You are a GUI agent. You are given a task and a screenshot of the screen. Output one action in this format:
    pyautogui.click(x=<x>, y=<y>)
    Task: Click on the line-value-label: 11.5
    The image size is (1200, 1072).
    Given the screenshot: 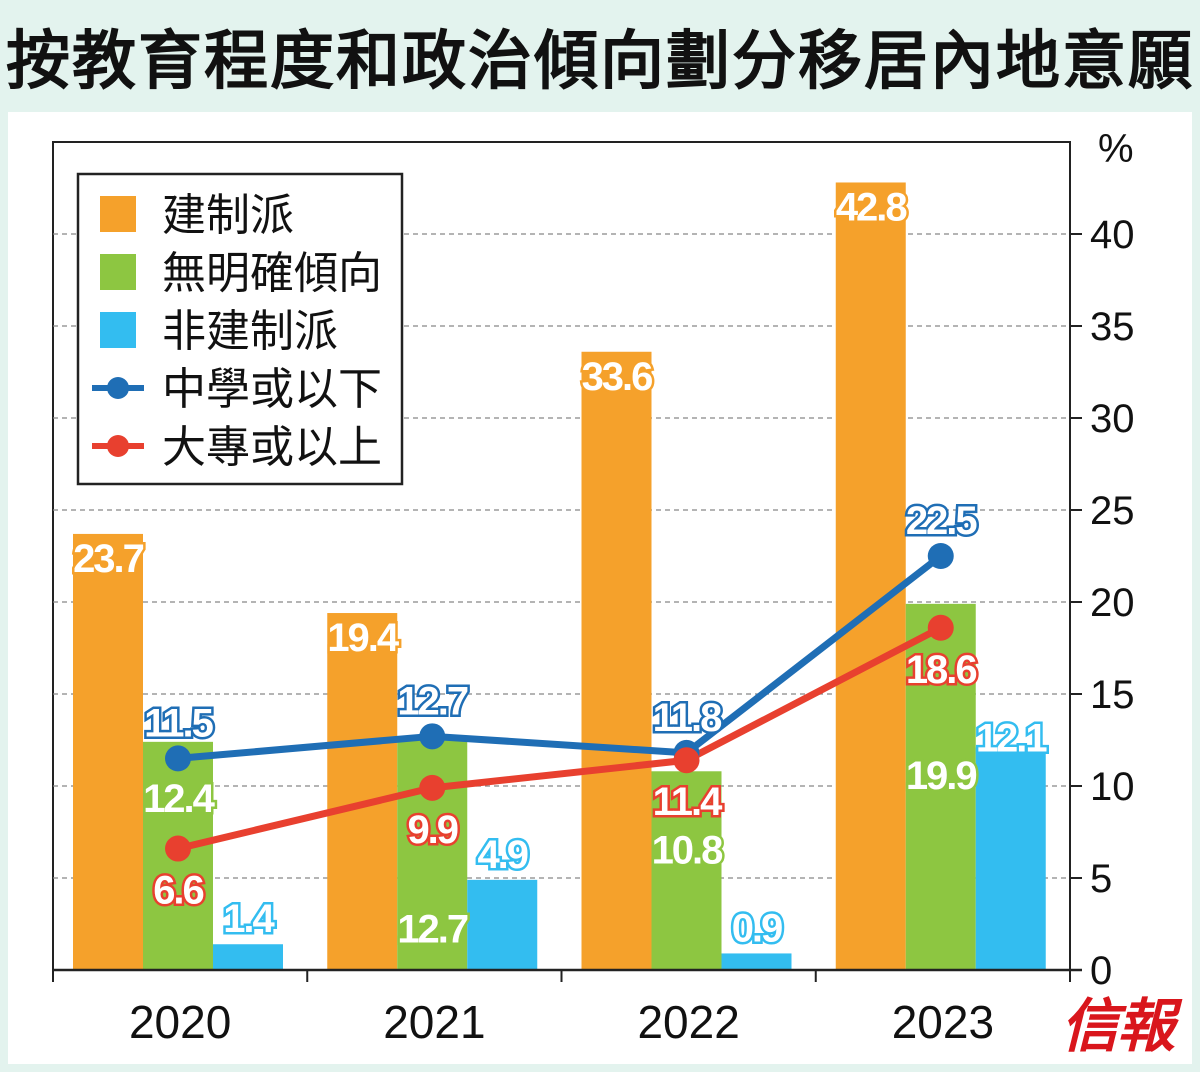 What is the action you would take?
    pyautogui.click(x=178, y=723)
    